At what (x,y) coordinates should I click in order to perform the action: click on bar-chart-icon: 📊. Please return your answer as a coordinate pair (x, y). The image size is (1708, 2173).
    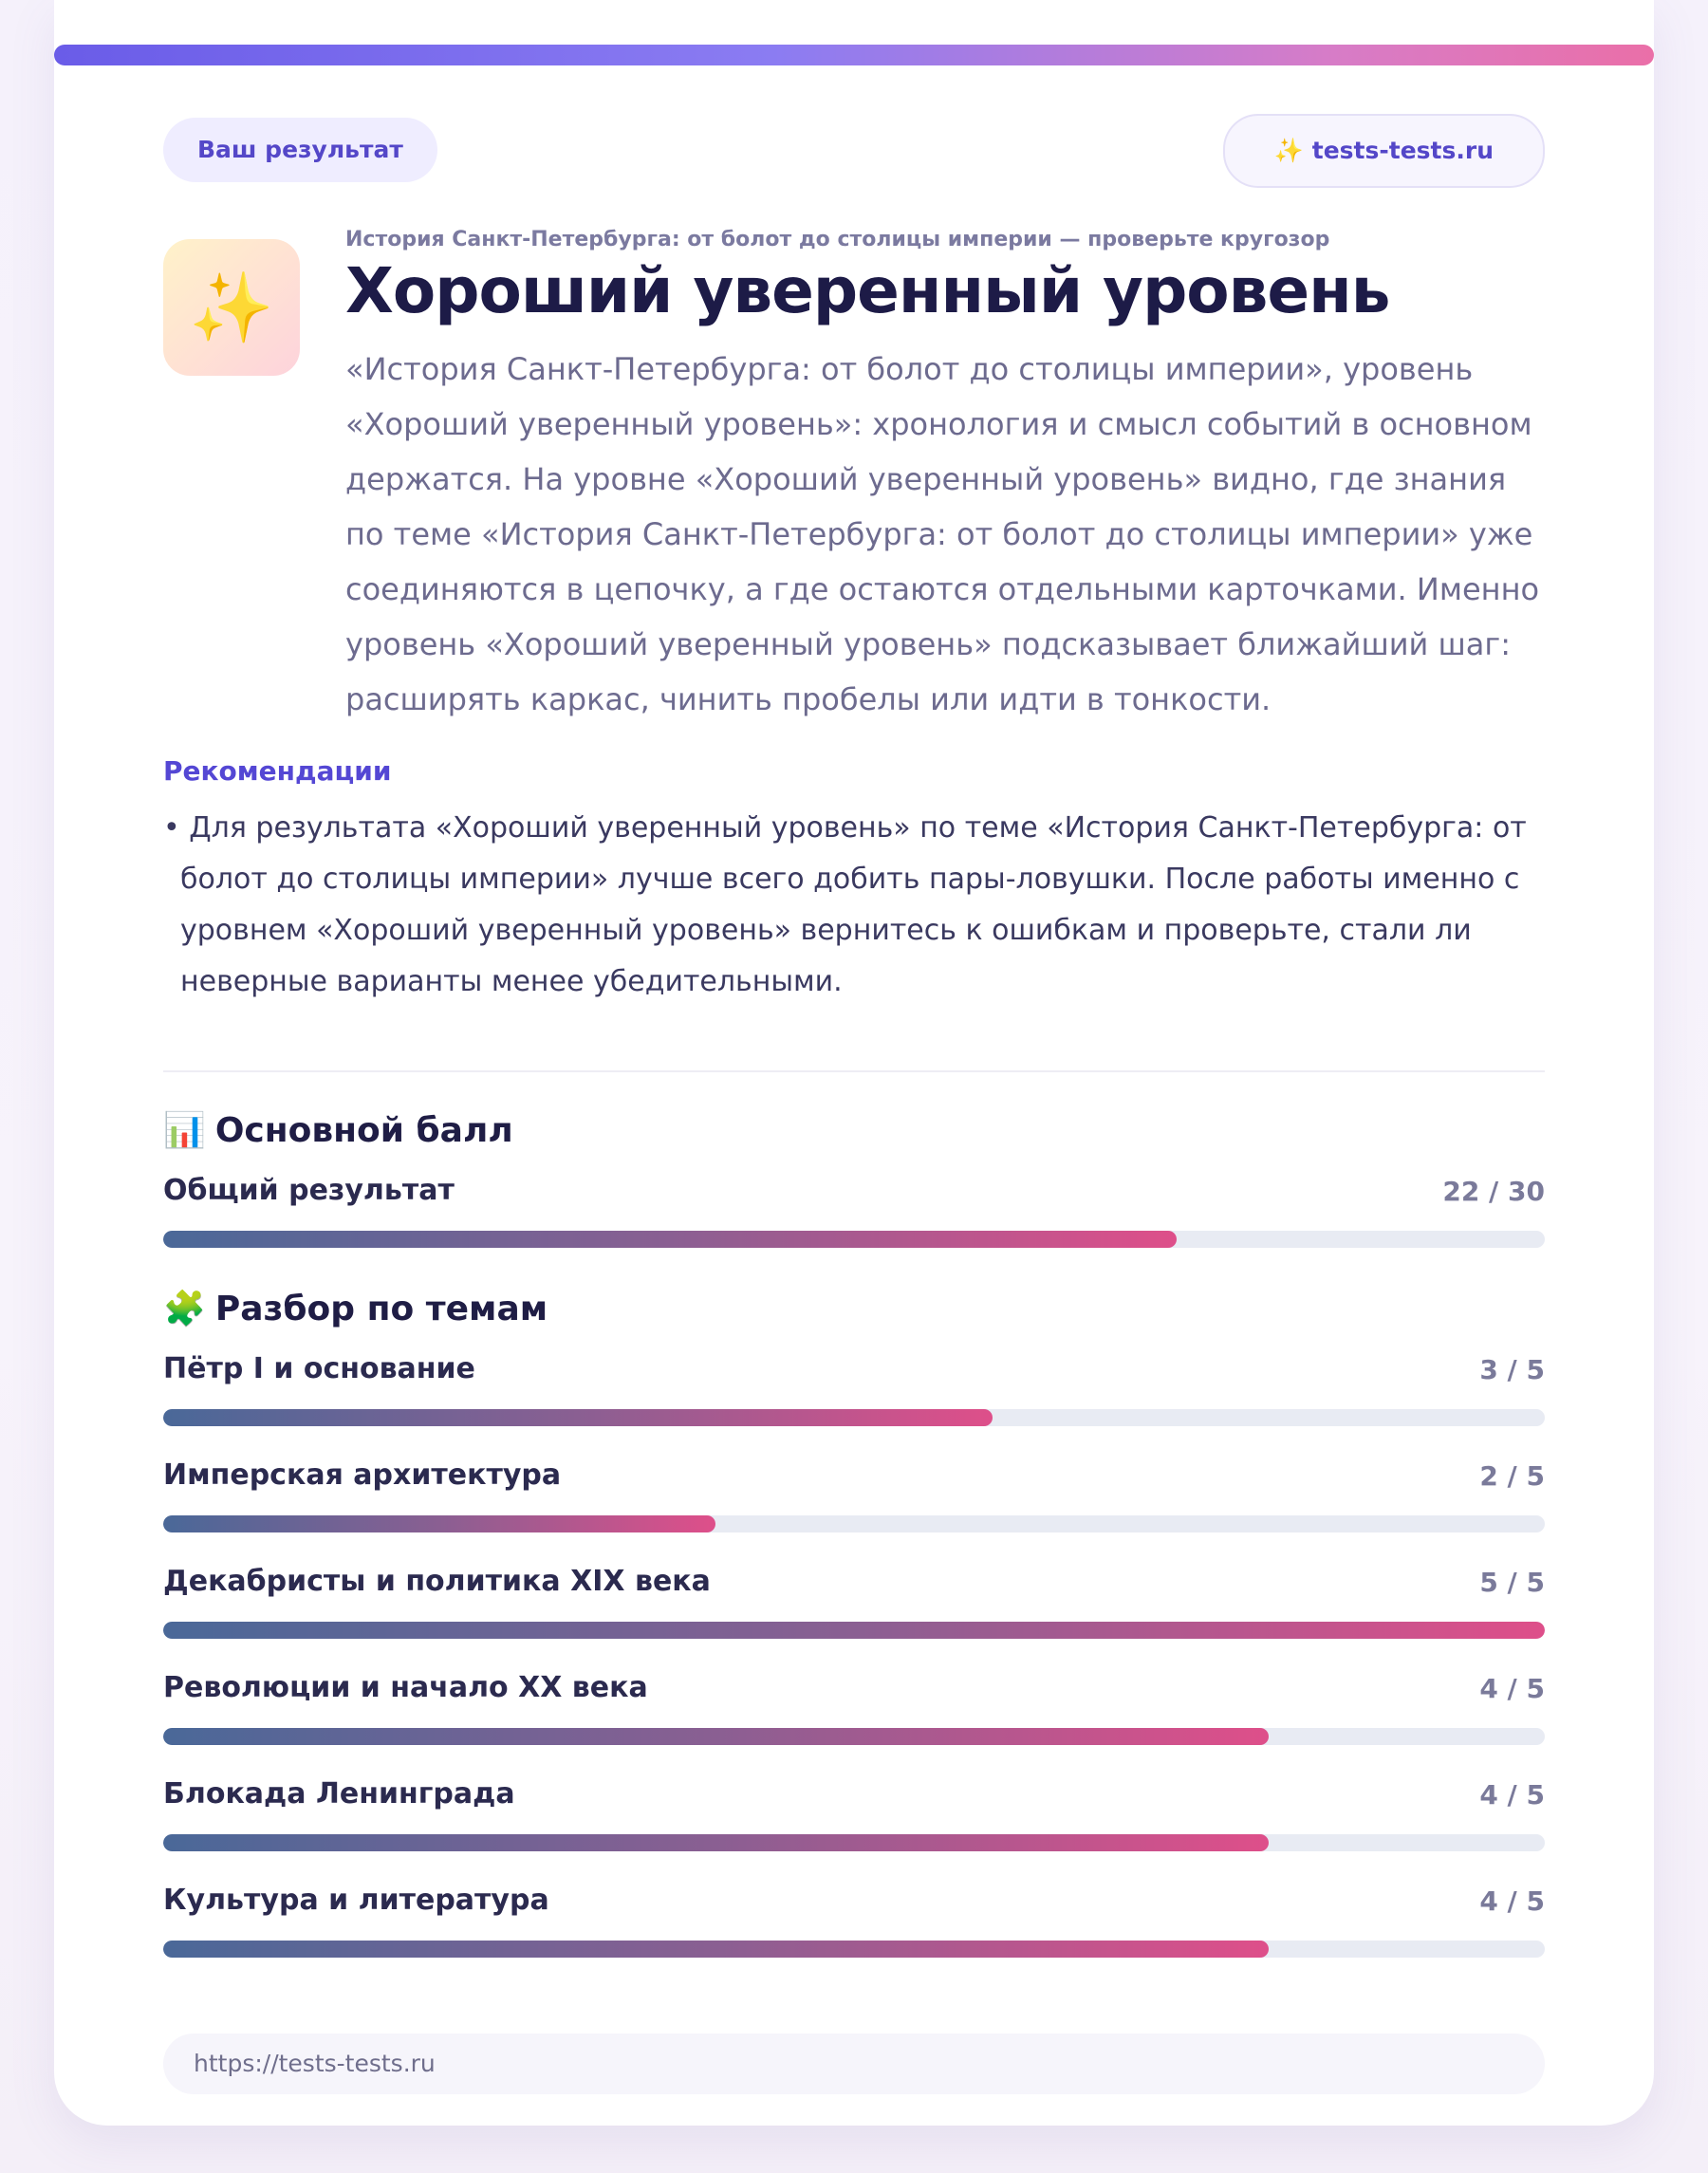
    Looking at the image, I should click on (184, 1130).